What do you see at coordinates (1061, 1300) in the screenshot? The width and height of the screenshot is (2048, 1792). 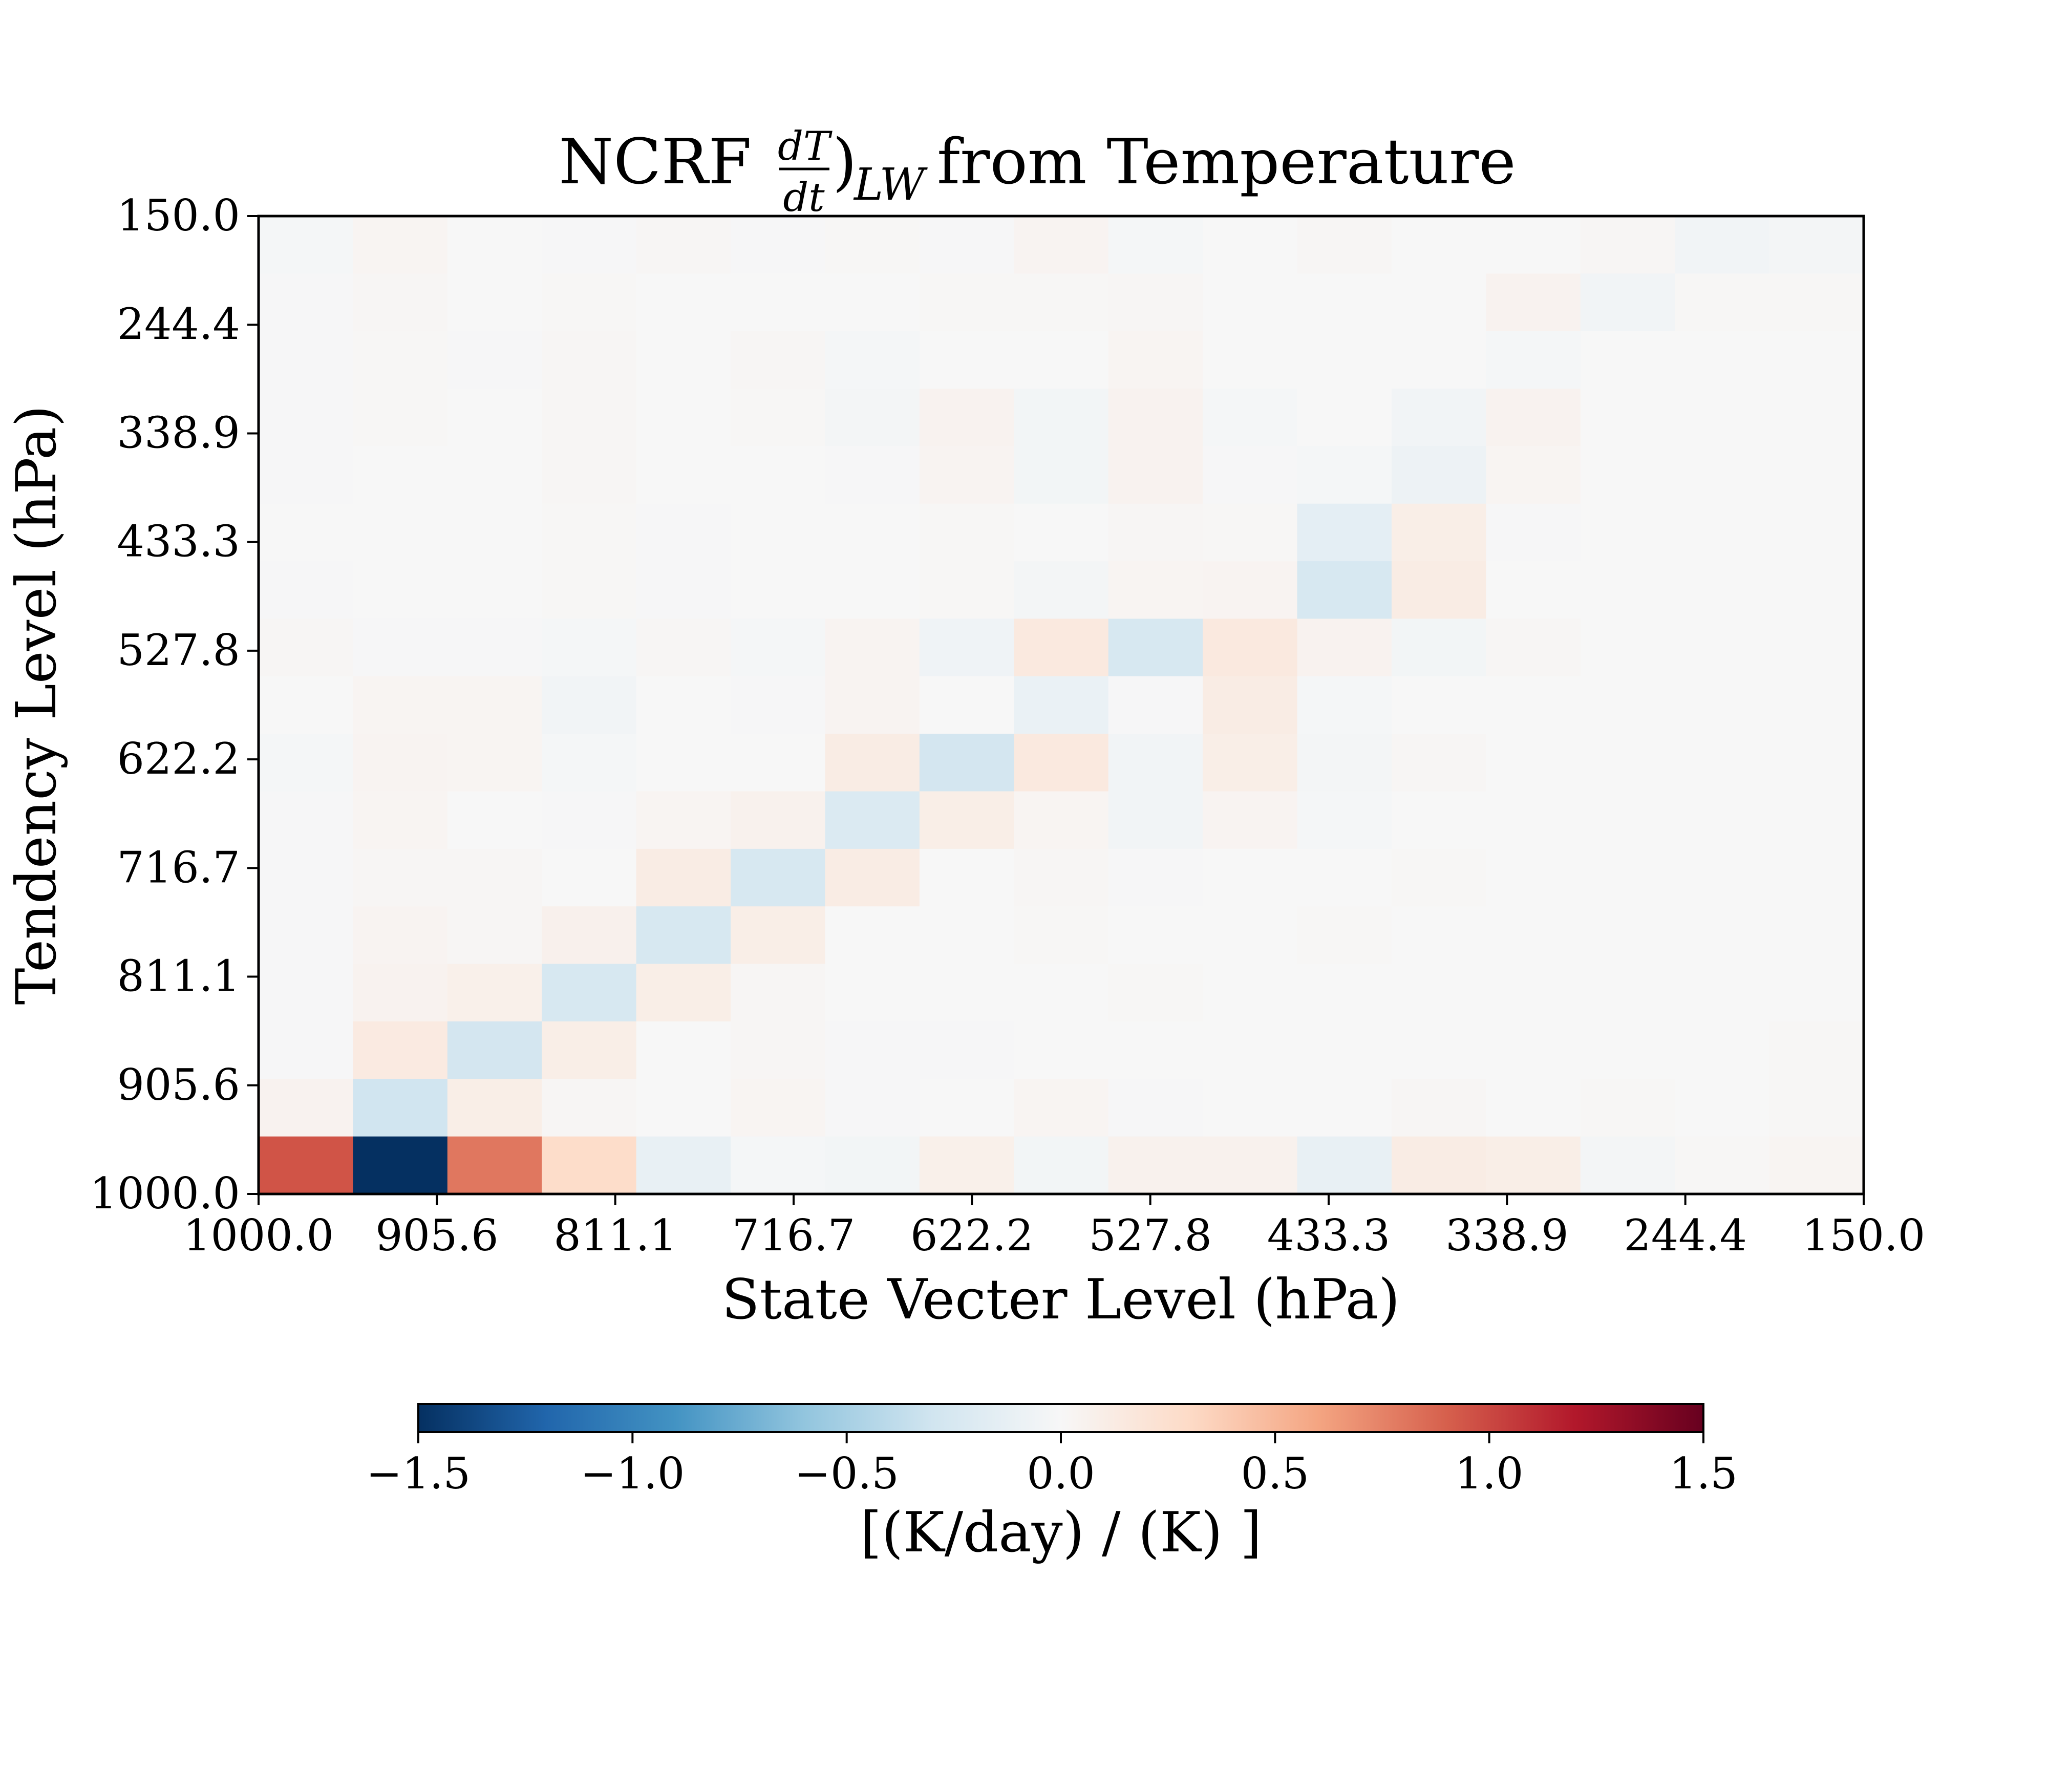 I see `x-axis-label: State Vecter Level (hPa)` at bounding box center [1061, 1300].